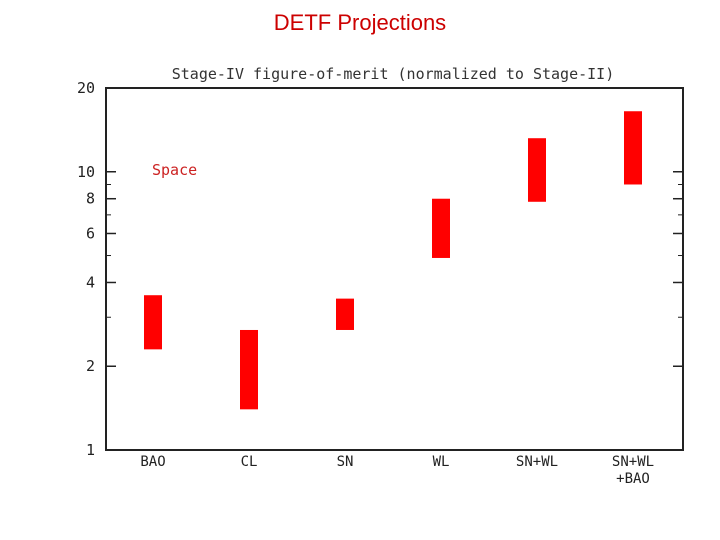 This screenshot has width=720, height=540. Describe the element at coordinates (397, 470) in the screenshot. I see `x-axis-labels: BAO CL SN WL SN+WL SN+WL+BAO` at that location.